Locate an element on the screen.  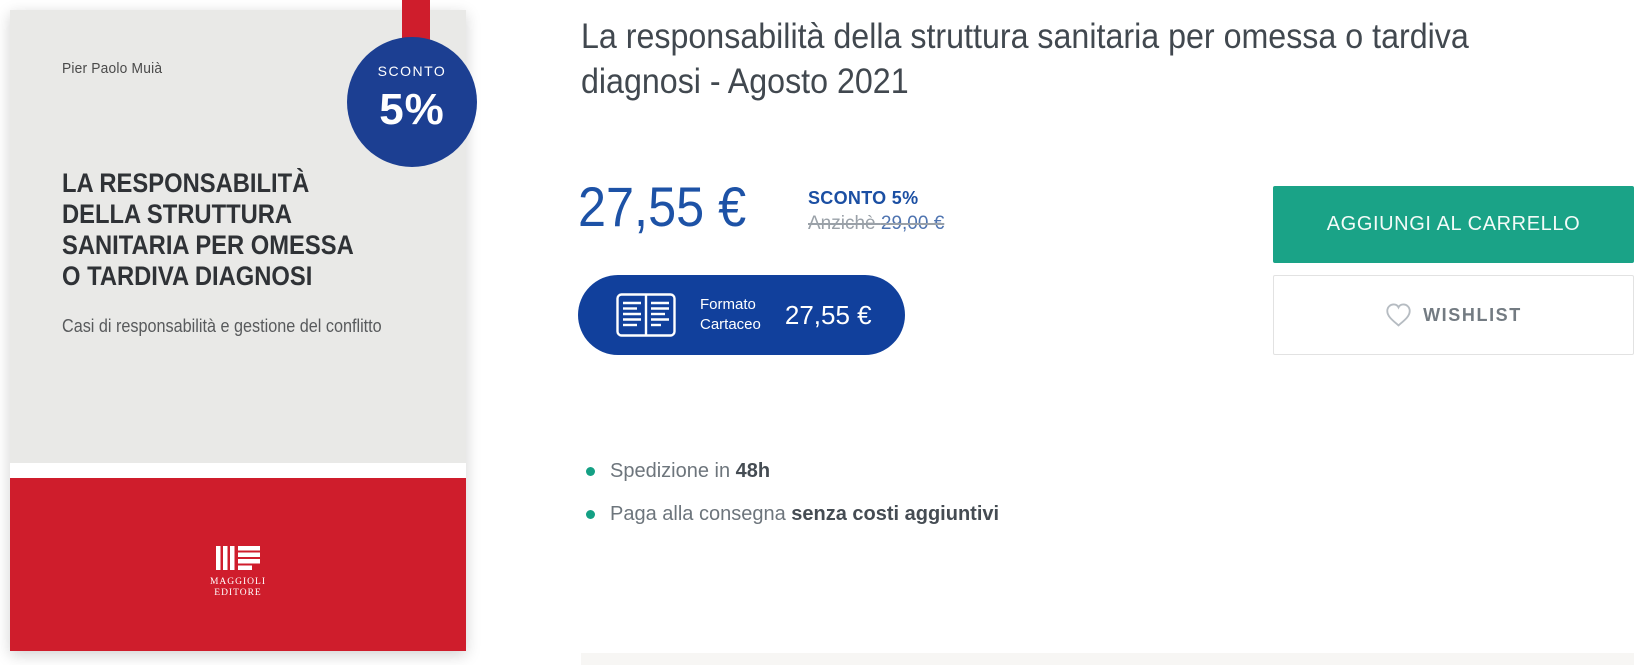
old-price-prefix: Anzichè is located at coordinates (844, 223).